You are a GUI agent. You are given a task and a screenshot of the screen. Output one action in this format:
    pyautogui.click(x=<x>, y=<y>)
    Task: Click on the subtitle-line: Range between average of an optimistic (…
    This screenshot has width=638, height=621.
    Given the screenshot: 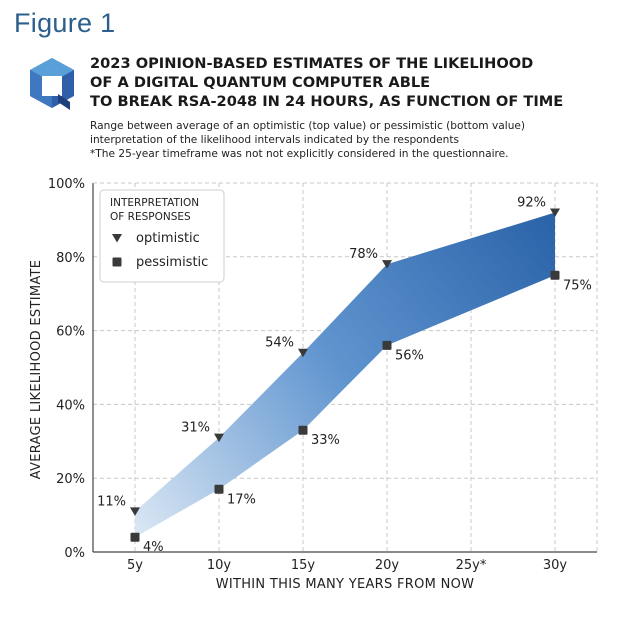 What is the action you would take?
    pyautogui.click(x=308, y=126)
    